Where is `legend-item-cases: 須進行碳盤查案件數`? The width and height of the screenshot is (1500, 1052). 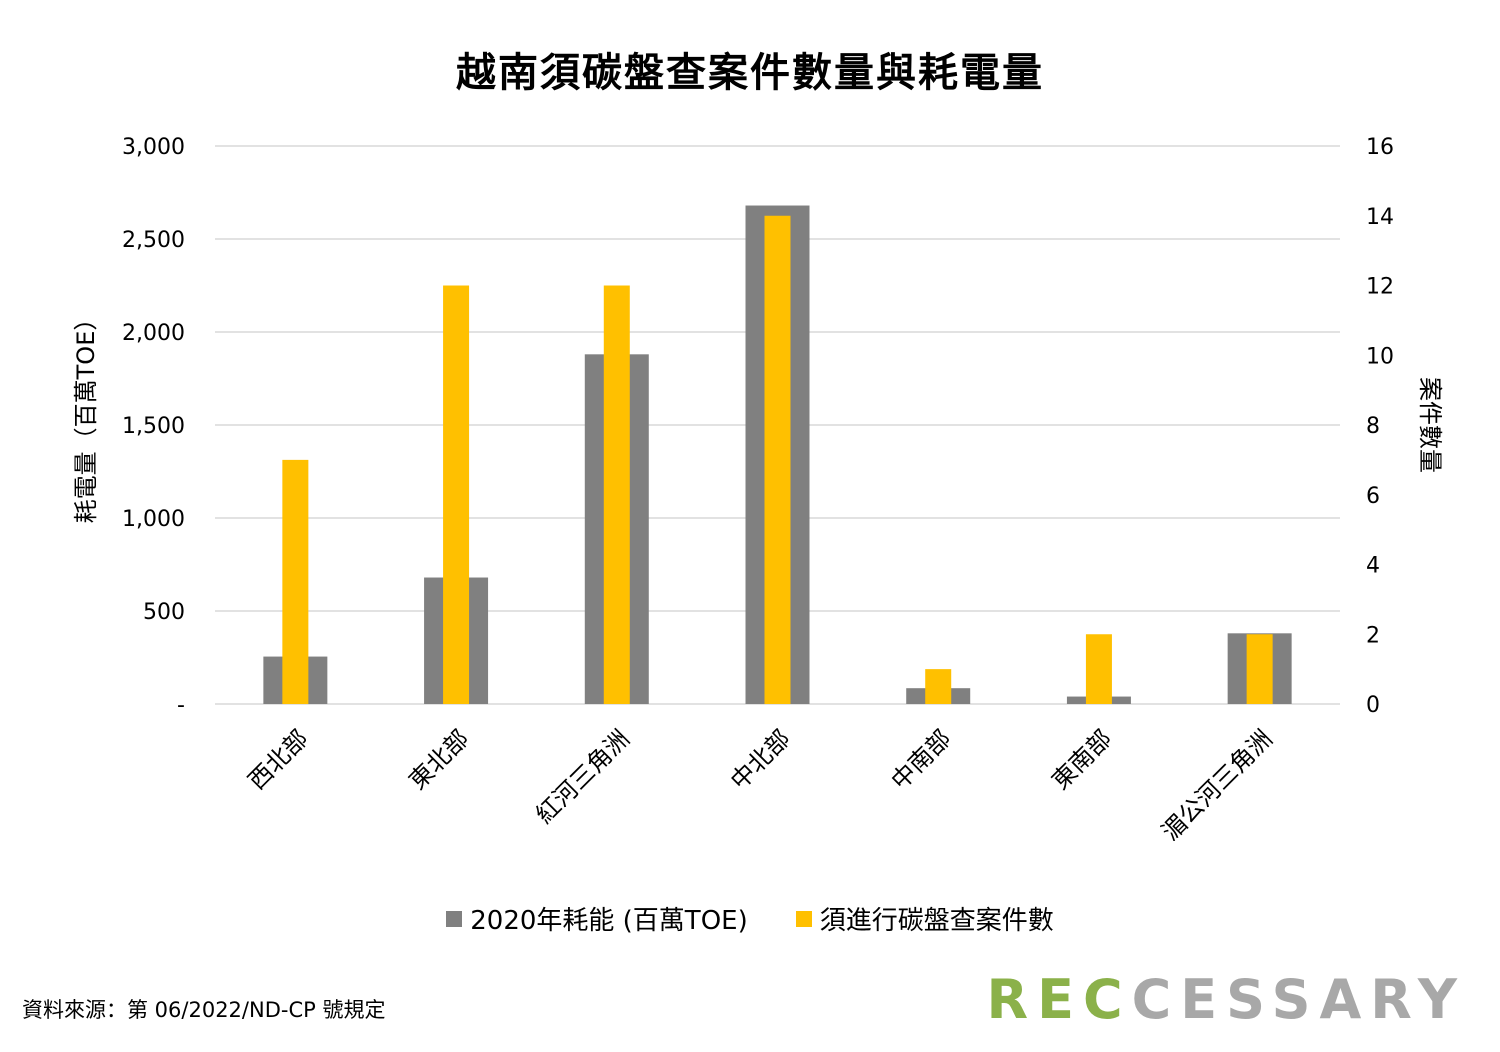 legend-item-cases: 須進行碳盤查案件數 is located at coordinates (924, 918).